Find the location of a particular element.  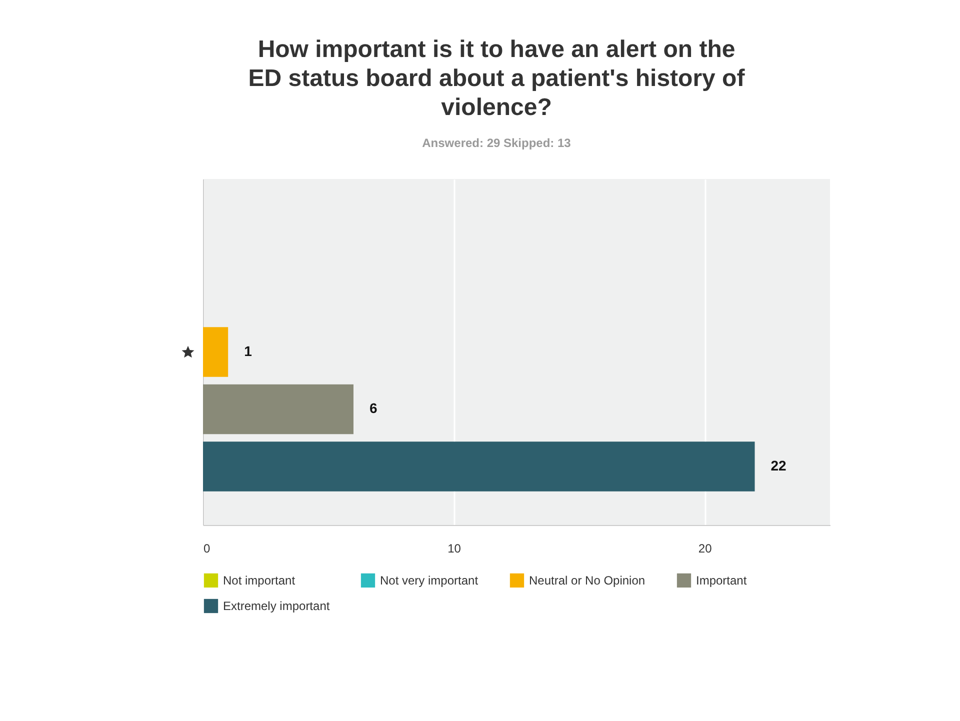

legend-label: Important is located at coordinates (722, 580).